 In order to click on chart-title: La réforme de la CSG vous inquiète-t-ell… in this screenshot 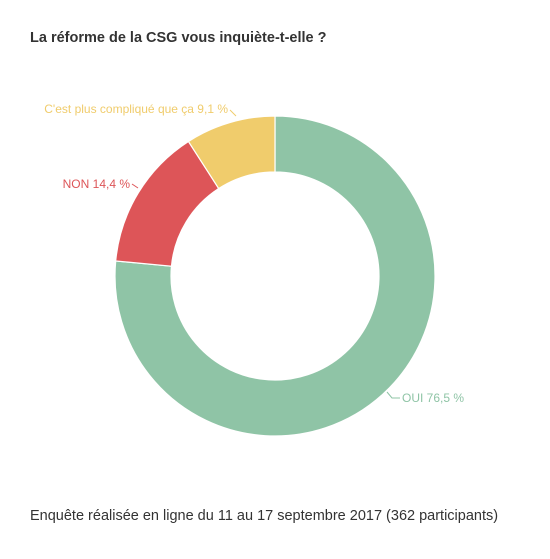, I will do `click(178, 38)`.